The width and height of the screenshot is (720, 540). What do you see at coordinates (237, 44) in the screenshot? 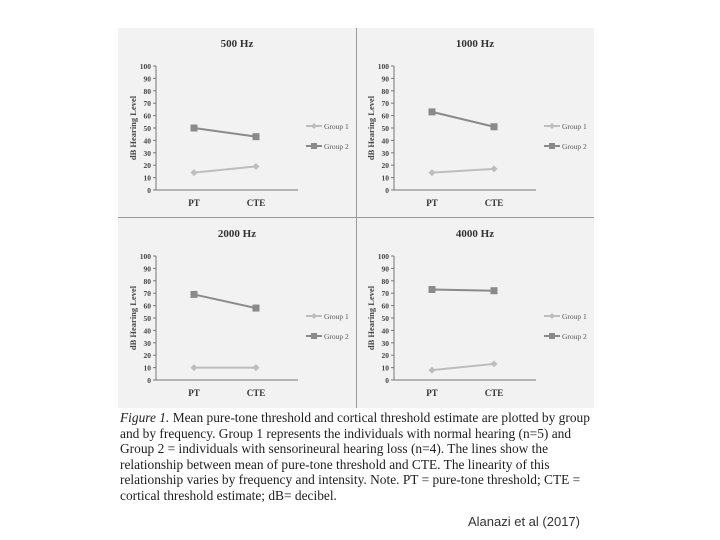
I see `chart-title: 500 Hz` at bounding box center [237, 44].